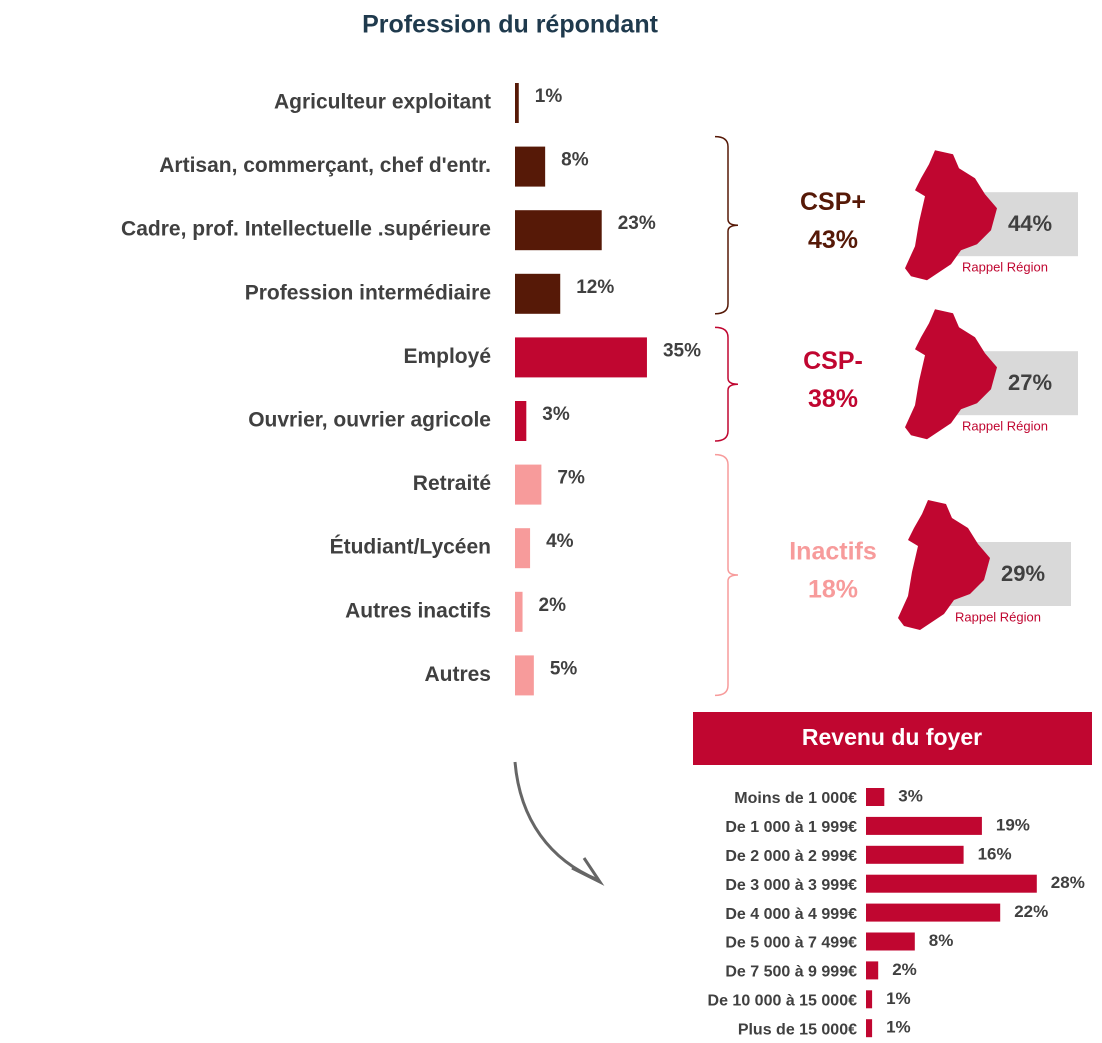 Image resolution: width=1102 pixels, height=1043 pixels. I want to click on category-label: Ouvrier, ouvrier agricole, so click(369, 420).